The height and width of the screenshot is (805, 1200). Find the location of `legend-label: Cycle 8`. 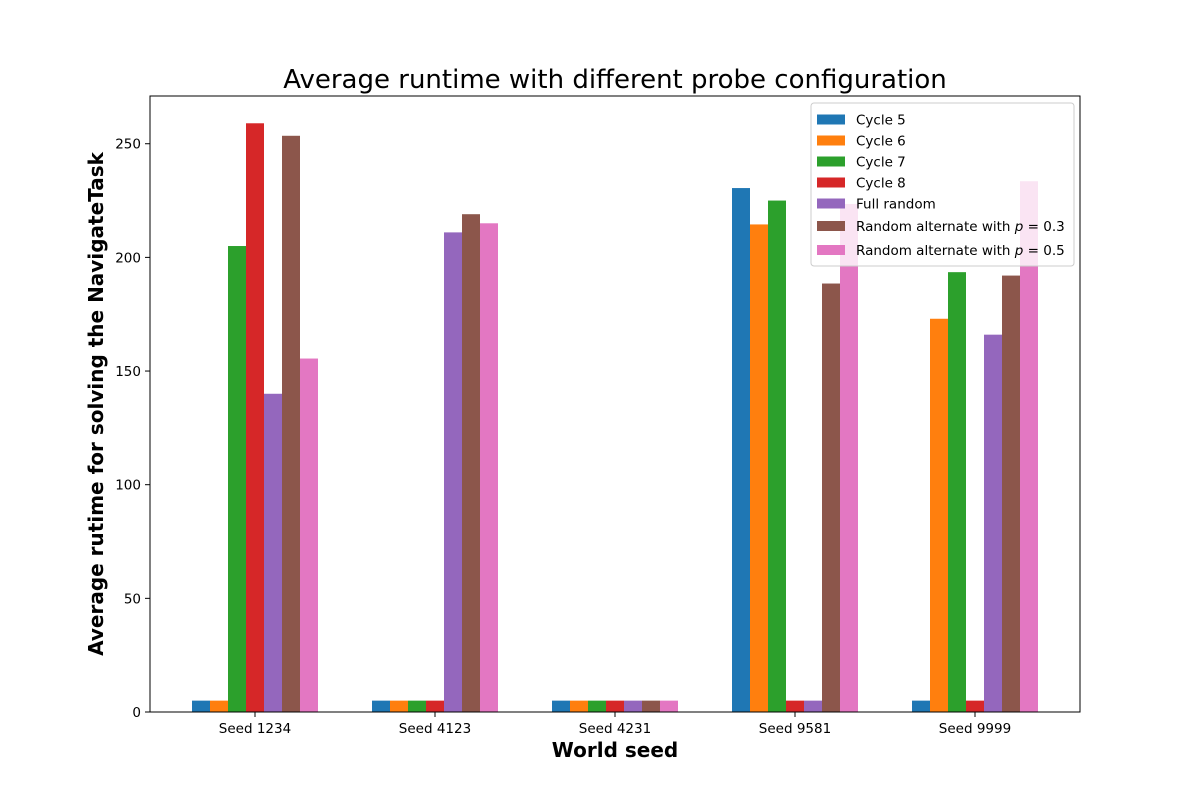

legend-label: Cycle 8 is located at coordinates (881, 184).